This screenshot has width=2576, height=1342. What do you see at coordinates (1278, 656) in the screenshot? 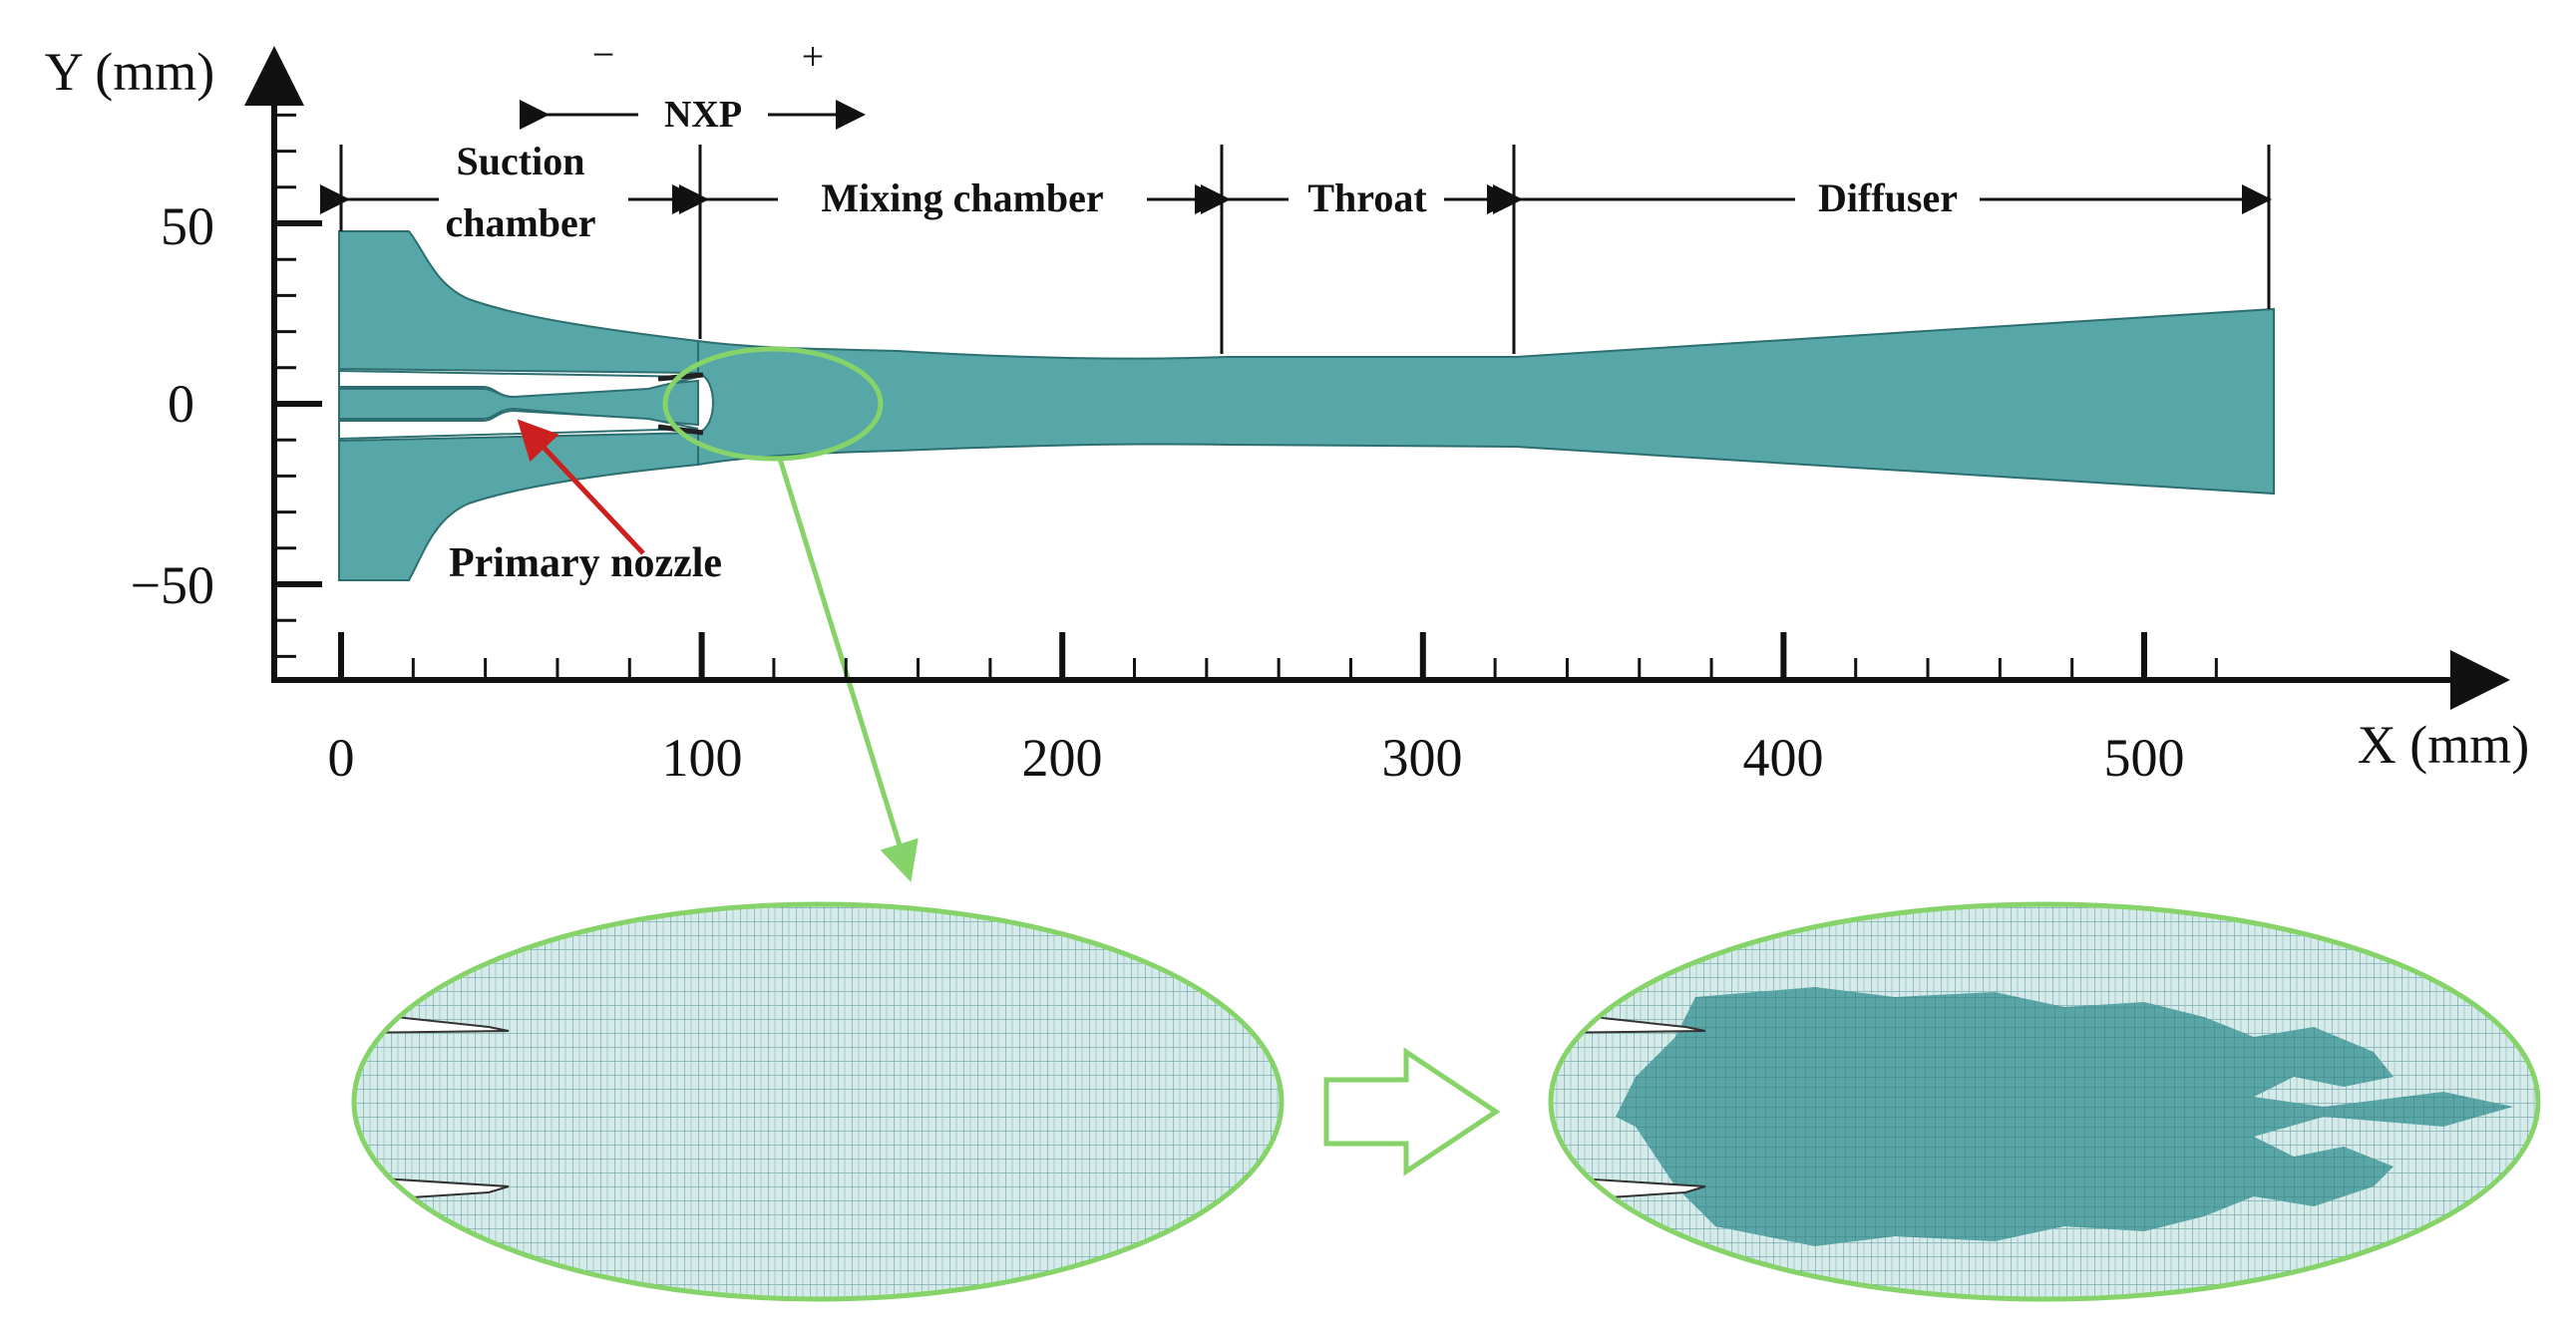
I see `x-tick-marks` at bounding box center [1278, 656].